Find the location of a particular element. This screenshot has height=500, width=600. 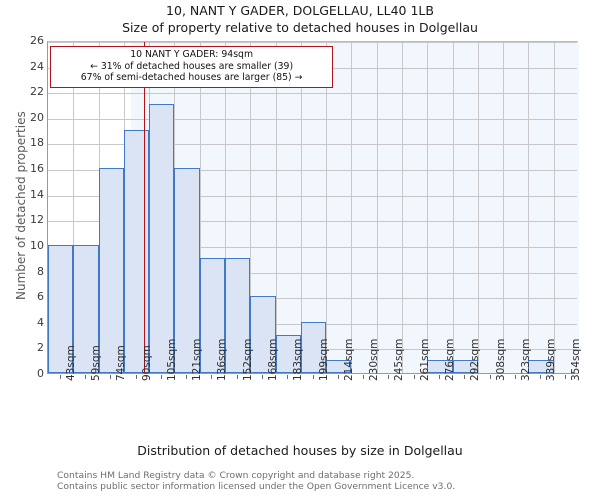

y-axis-tick-label: 6 is located at coordinates (40, 297).